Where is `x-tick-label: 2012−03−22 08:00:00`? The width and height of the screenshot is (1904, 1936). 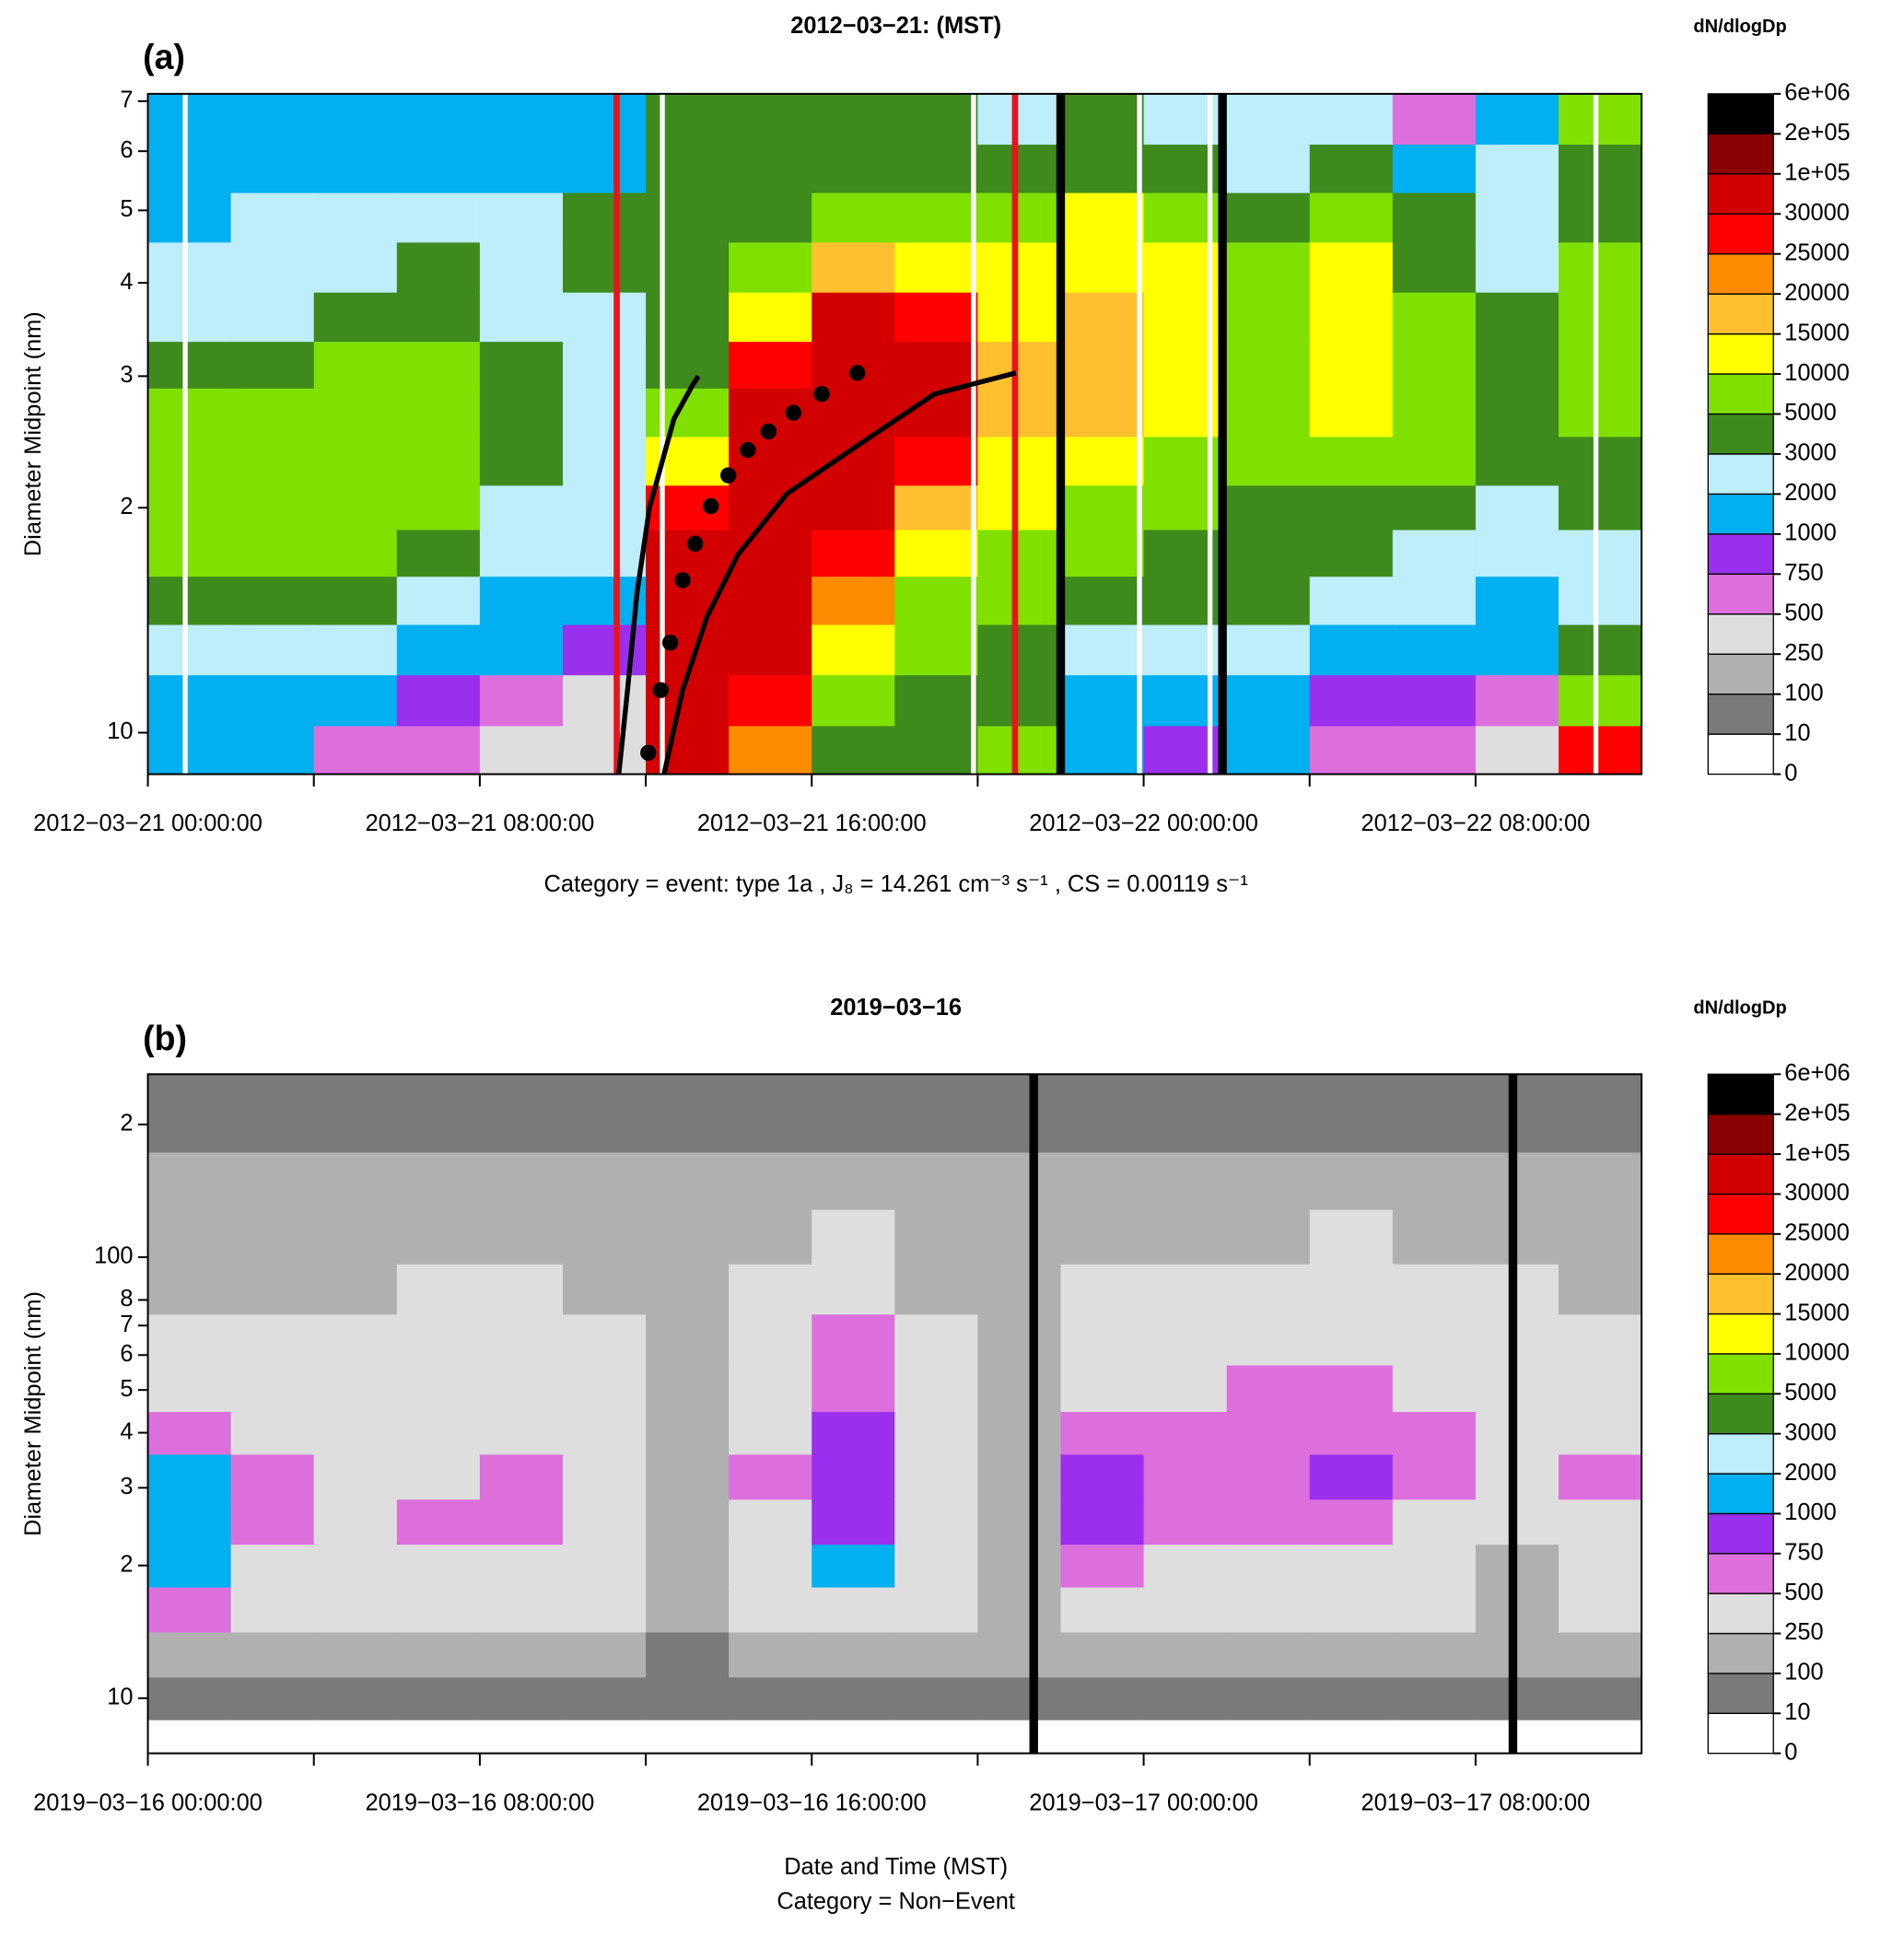 x-tick-label: 2012−03−22 08:00:00 is located at coordinates (1476, 824).